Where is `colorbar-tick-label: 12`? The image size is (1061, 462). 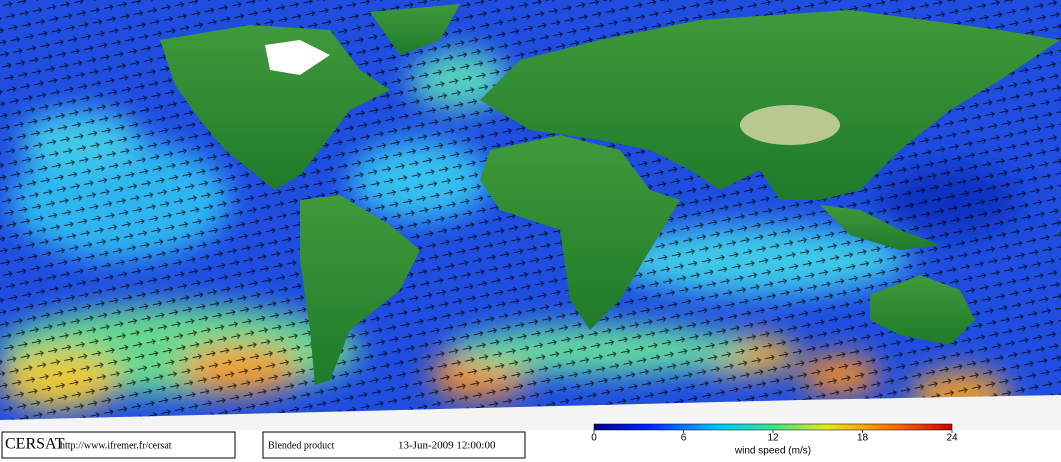 colorbar-tick-label: 12 is located at coordinates (773, 438).